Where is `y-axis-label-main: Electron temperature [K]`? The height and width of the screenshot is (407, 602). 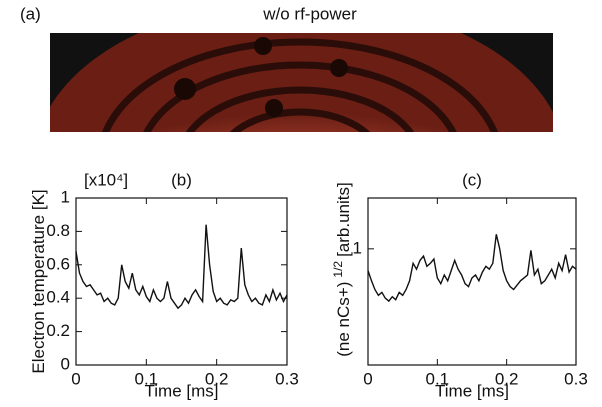
y-axis-label-main: Electron temperature [K] is located at coordinates (38, 281).